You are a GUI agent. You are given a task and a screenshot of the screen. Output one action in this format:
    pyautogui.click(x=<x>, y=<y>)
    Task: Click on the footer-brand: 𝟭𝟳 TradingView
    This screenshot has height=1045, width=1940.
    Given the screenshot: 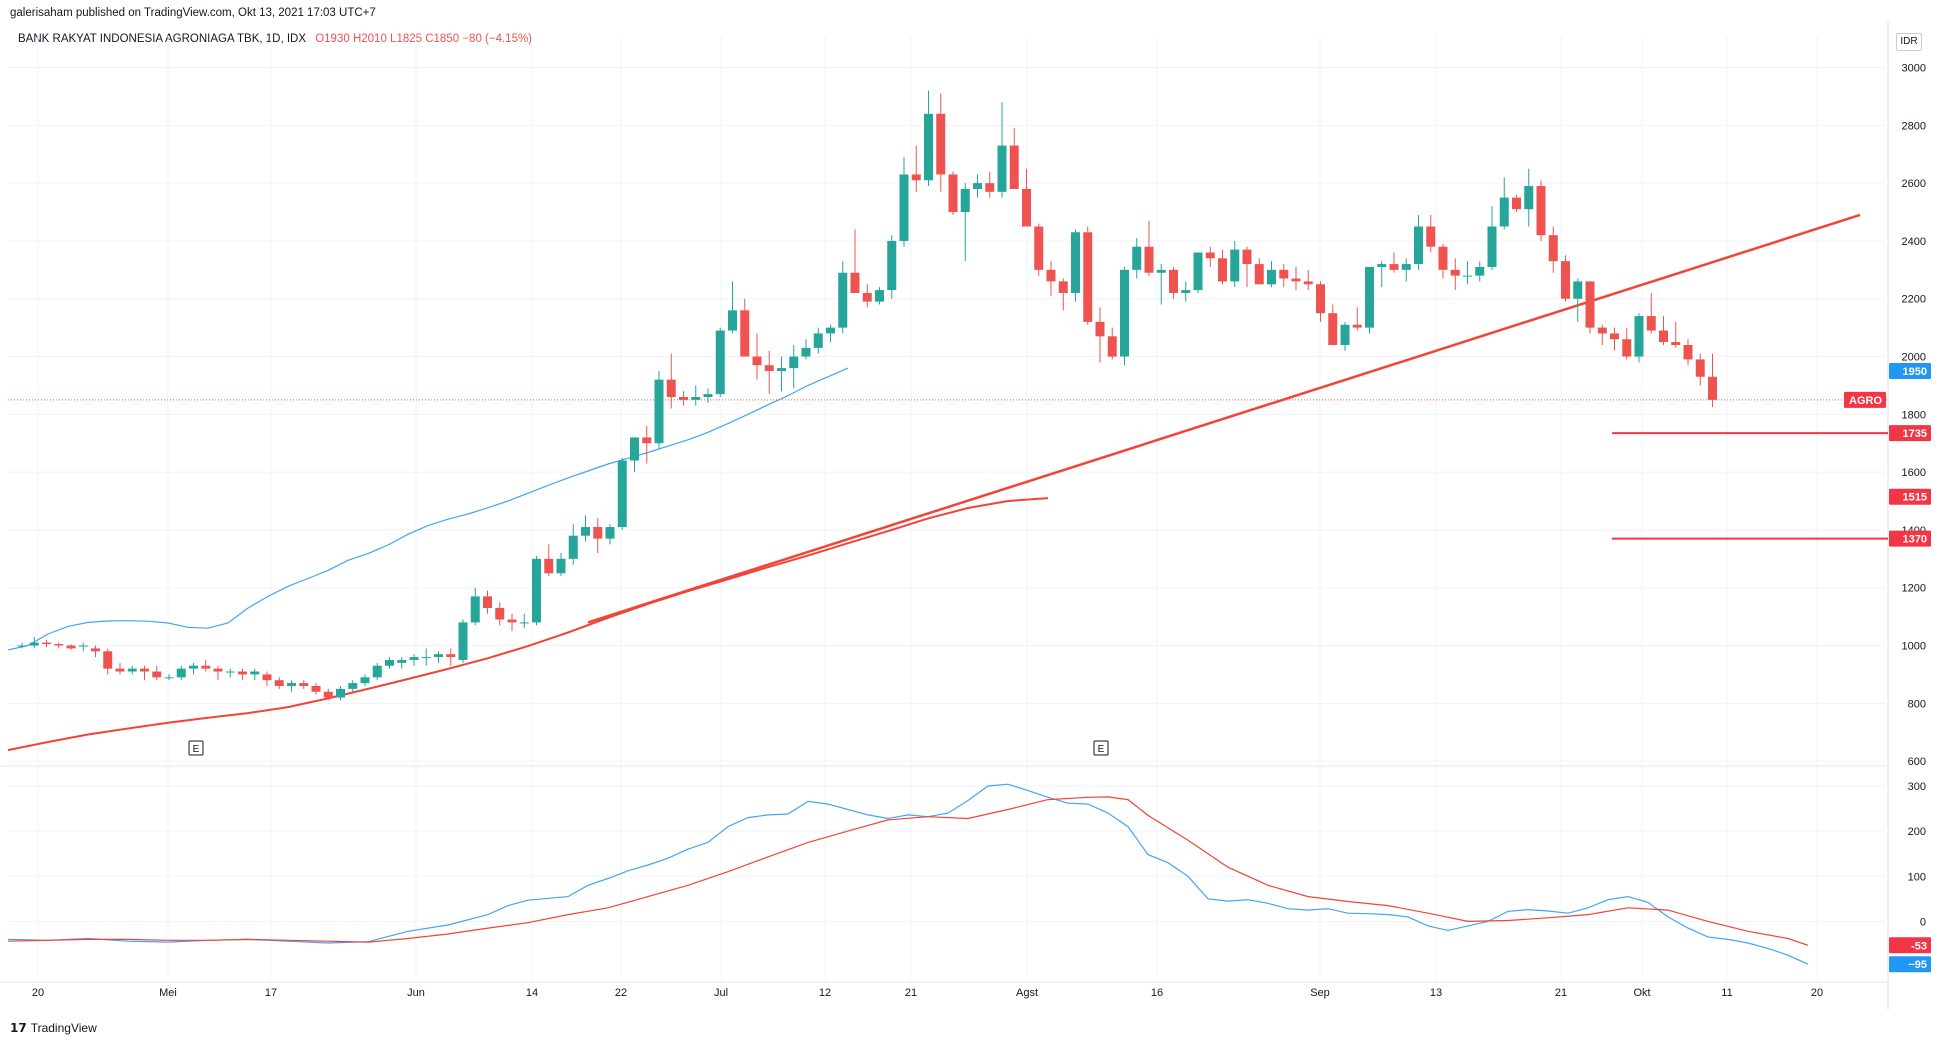 What is the action you would take?
    pyautogui.click(x=53, y=1028)
    